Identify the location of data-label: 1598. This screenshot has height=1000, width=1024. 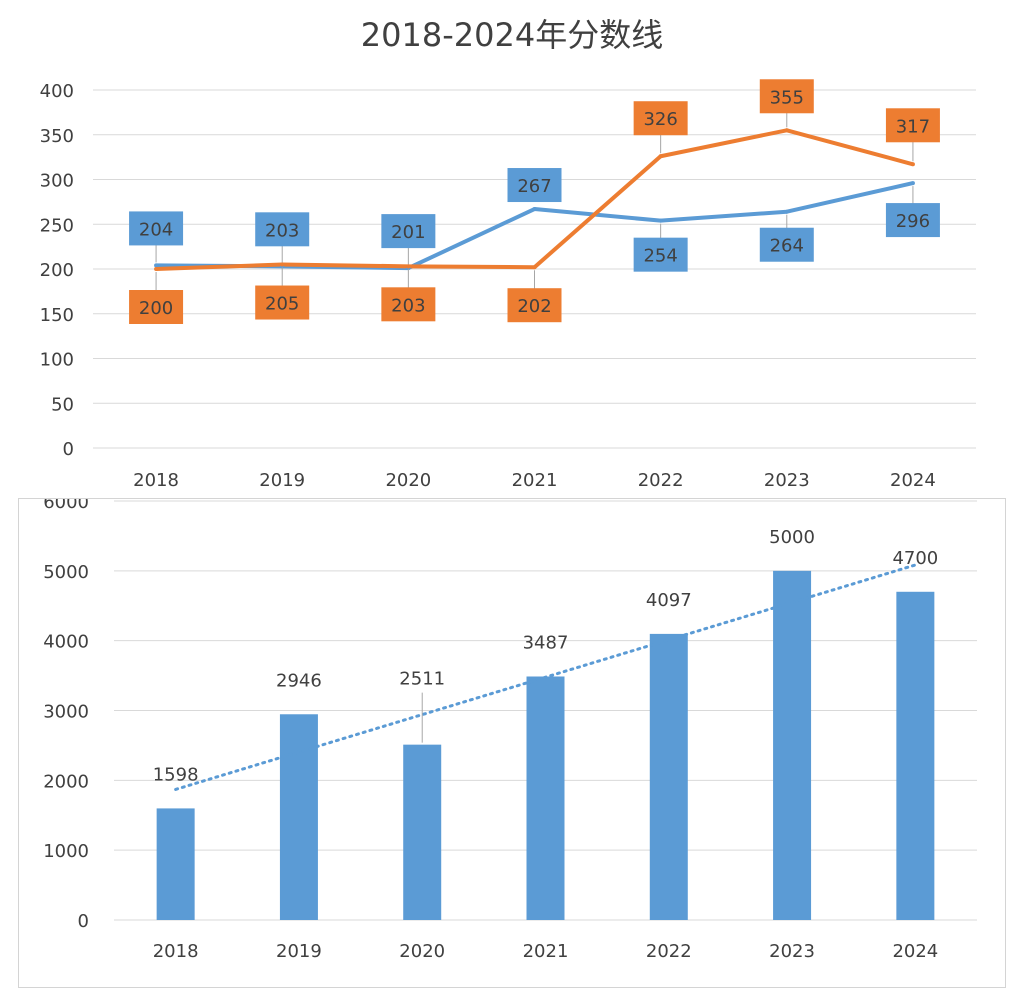
(176, 774).